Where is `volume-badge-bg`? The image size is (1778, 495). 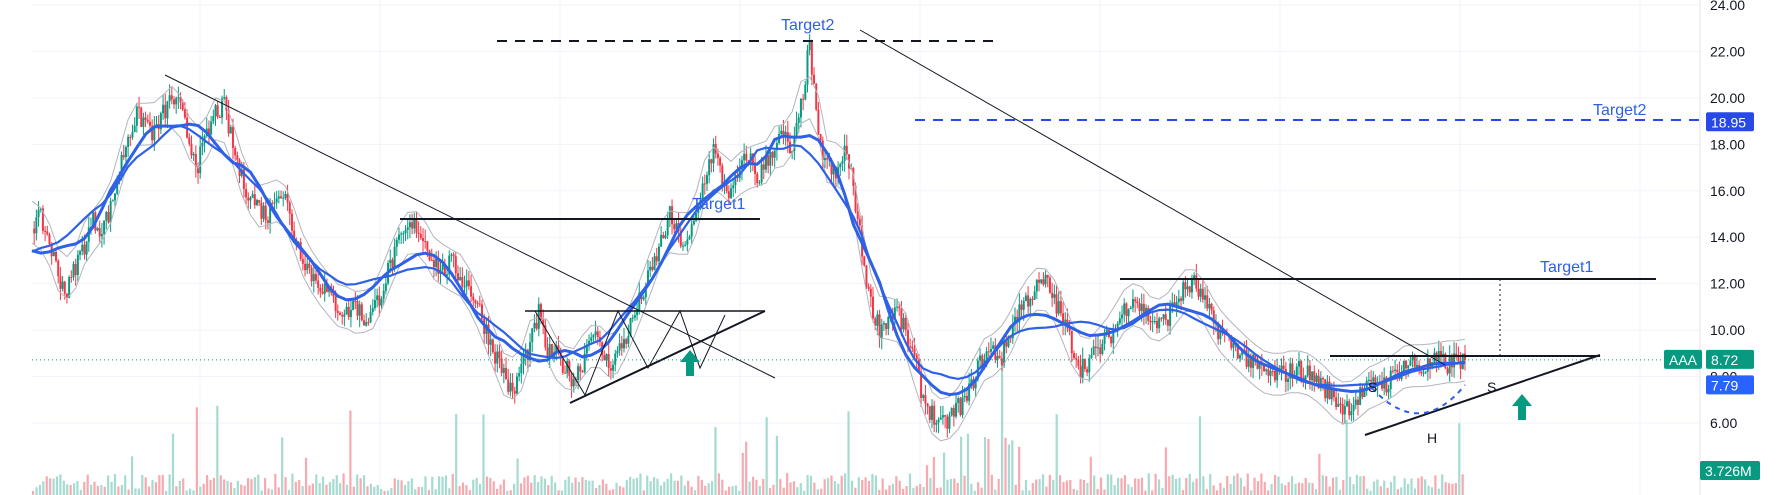
volume-badge-bg is located at coordinates (1730, 470).